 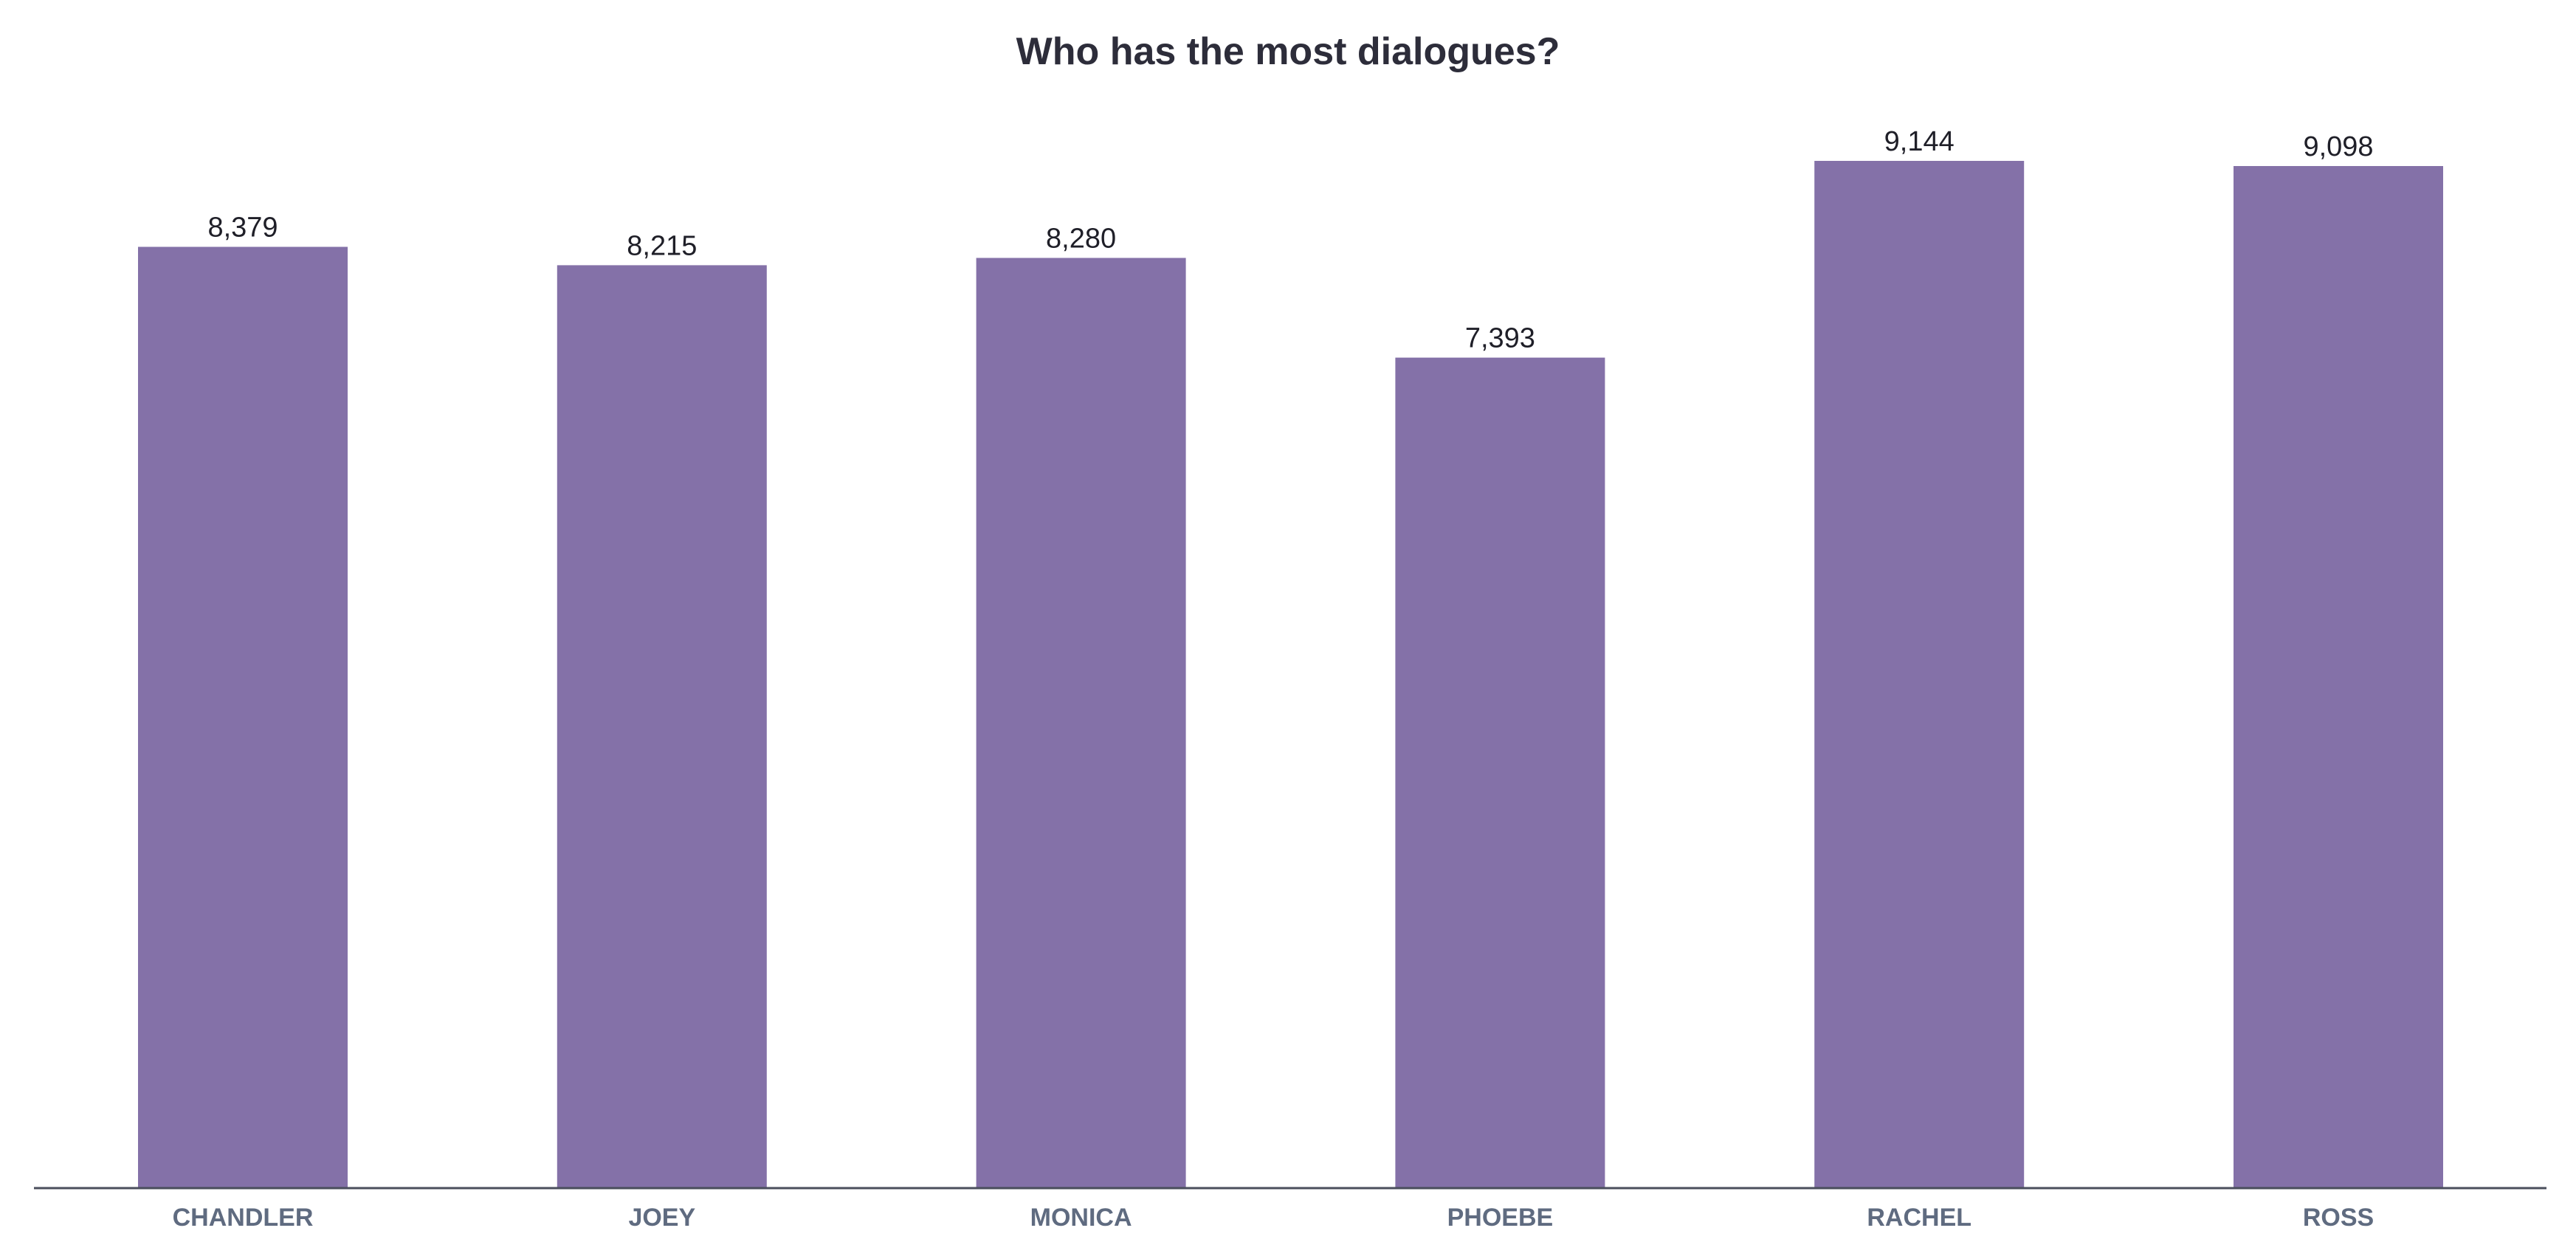 What do you see at coordinates (1500, 773) in the screenshot?
I see `bar-phoebe` at bounding box center [1500, 773].